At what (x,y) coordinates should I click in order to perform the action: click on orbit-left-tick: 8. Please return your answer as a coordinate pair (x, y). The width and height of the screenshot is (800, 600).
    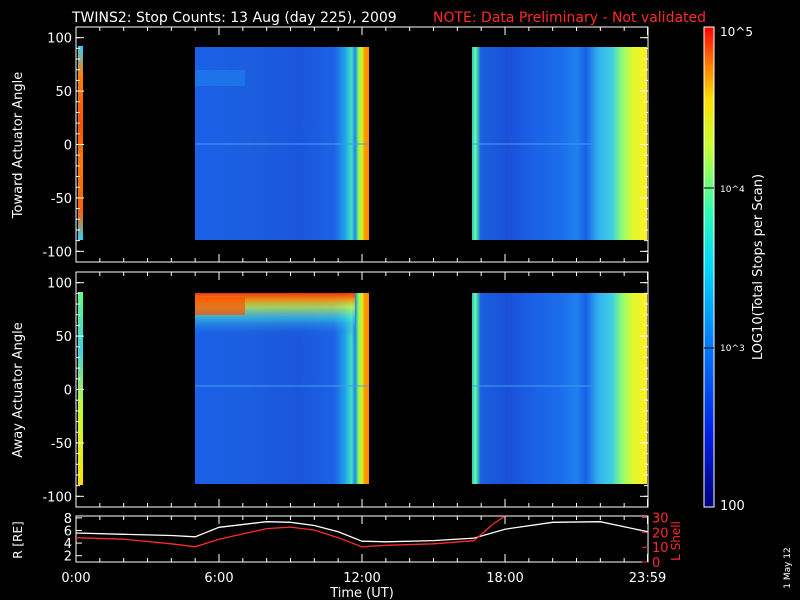
    Looking at the image, I should click on (68, 519).